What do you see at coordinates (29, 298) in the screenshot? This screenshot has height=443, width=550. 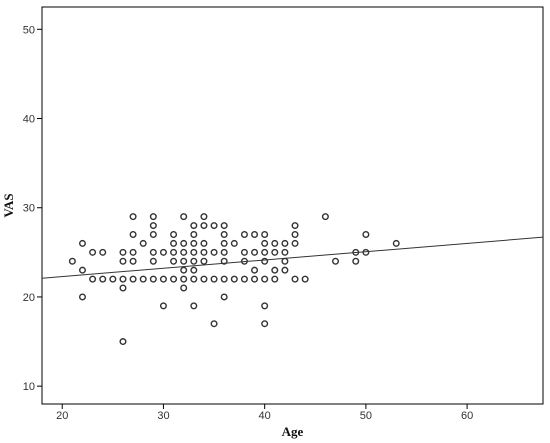 I see `y-tick-label: 20` at bounding box center [29, 298].